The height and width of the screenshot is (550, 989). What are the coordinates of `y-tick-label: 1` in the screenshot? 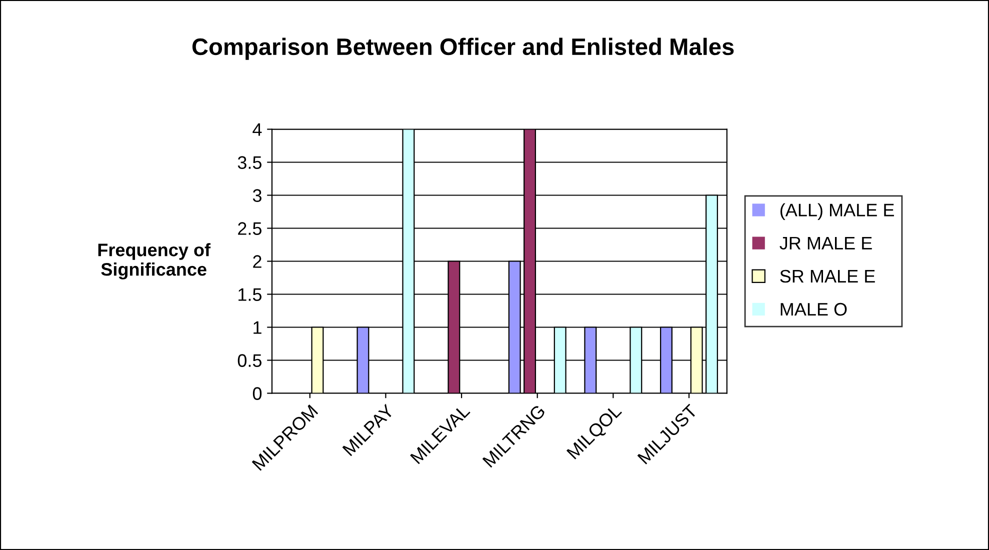 It's located at (258, 327).